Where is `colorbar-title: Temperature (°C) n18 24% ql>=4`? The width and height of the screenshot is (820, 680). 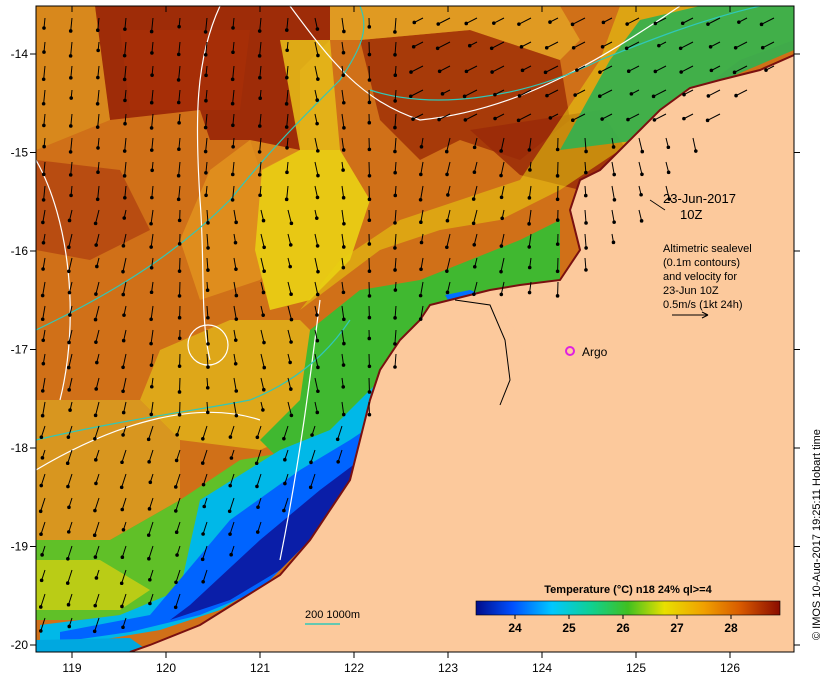 colorbar-title: Temperature (°C) n18 24% ql>=4 is located at coordinates (628, 590).